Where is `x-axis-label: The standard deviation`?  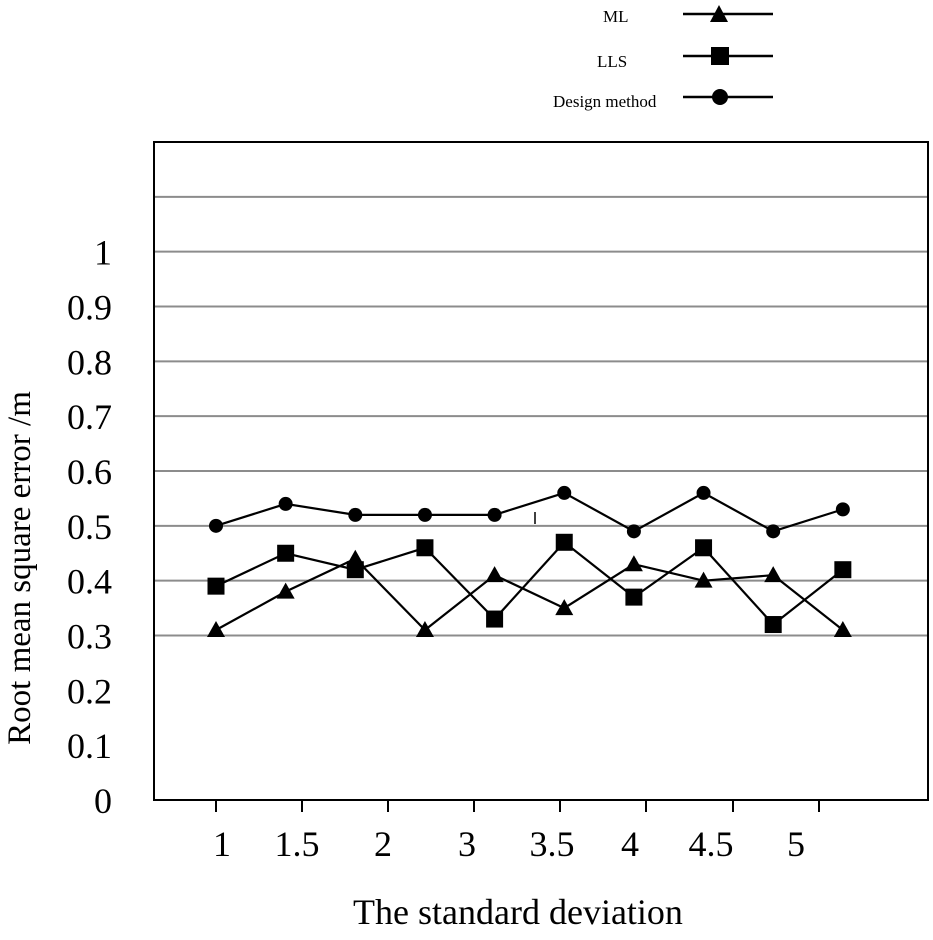 x-axis-label: The standard deviation is located at coordinates (518, 912).